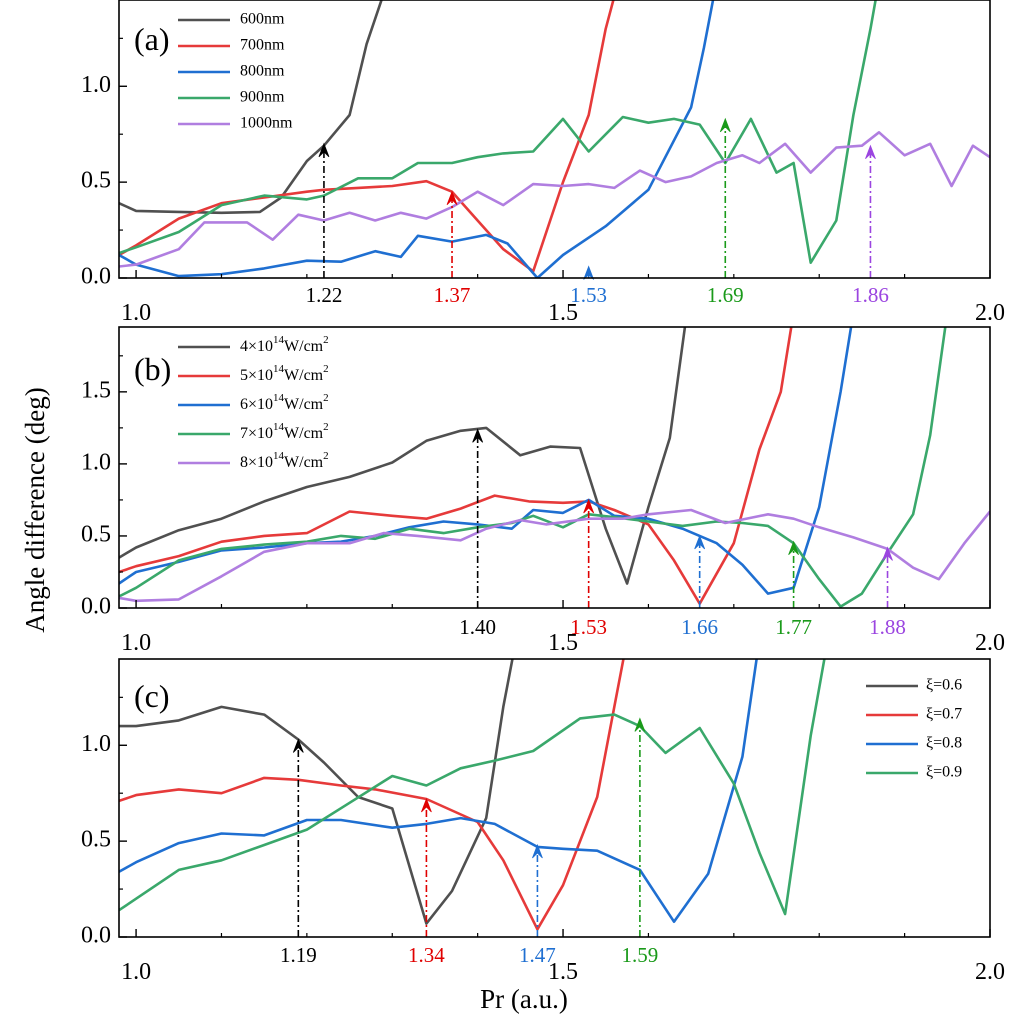  Describe the element at coordinates (96, 390) in the screenshot. I see `y-tick-label: 1.5` at that location.